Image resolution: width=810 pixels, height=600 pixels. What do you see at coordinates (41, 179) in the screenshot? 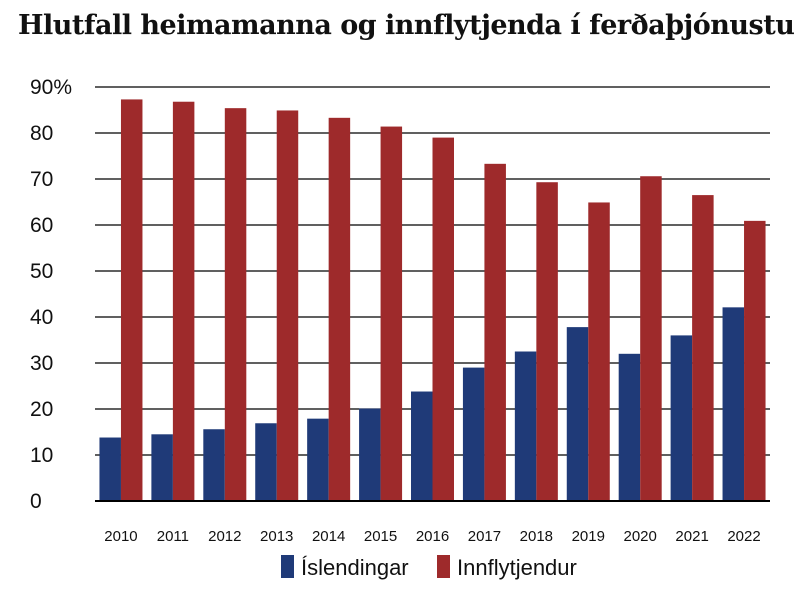
I see `y-tick-label: 70` at bounding box center [41, 179].